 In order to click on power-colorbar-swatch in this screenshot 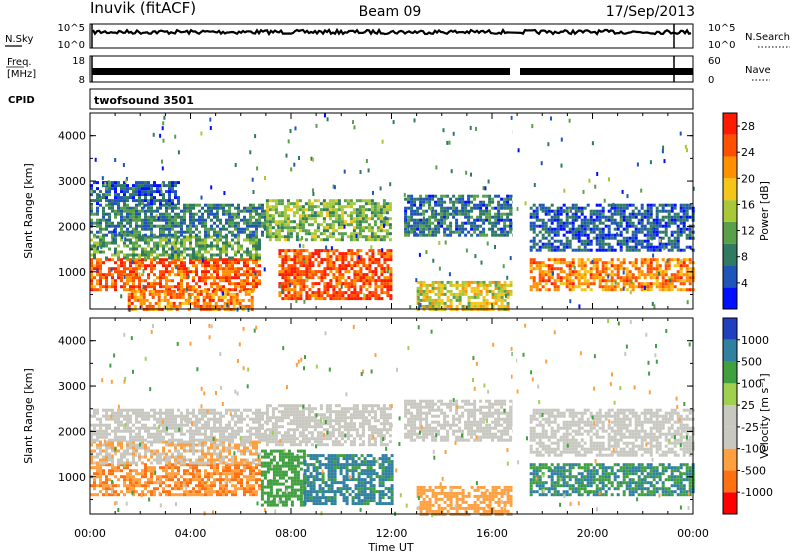, I will do `click(730, 124)`.